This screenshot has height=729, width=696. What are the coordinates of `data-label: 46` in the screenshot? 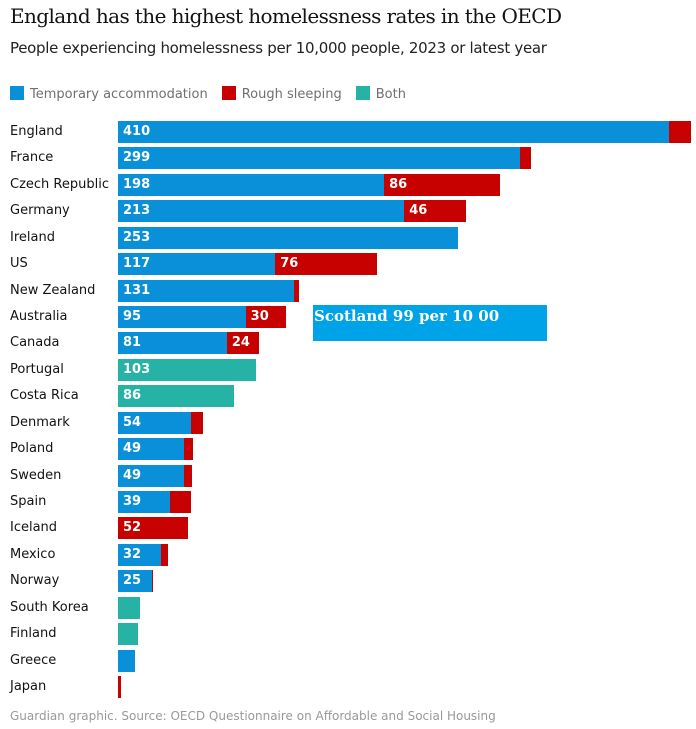 It's located at (418, 211).